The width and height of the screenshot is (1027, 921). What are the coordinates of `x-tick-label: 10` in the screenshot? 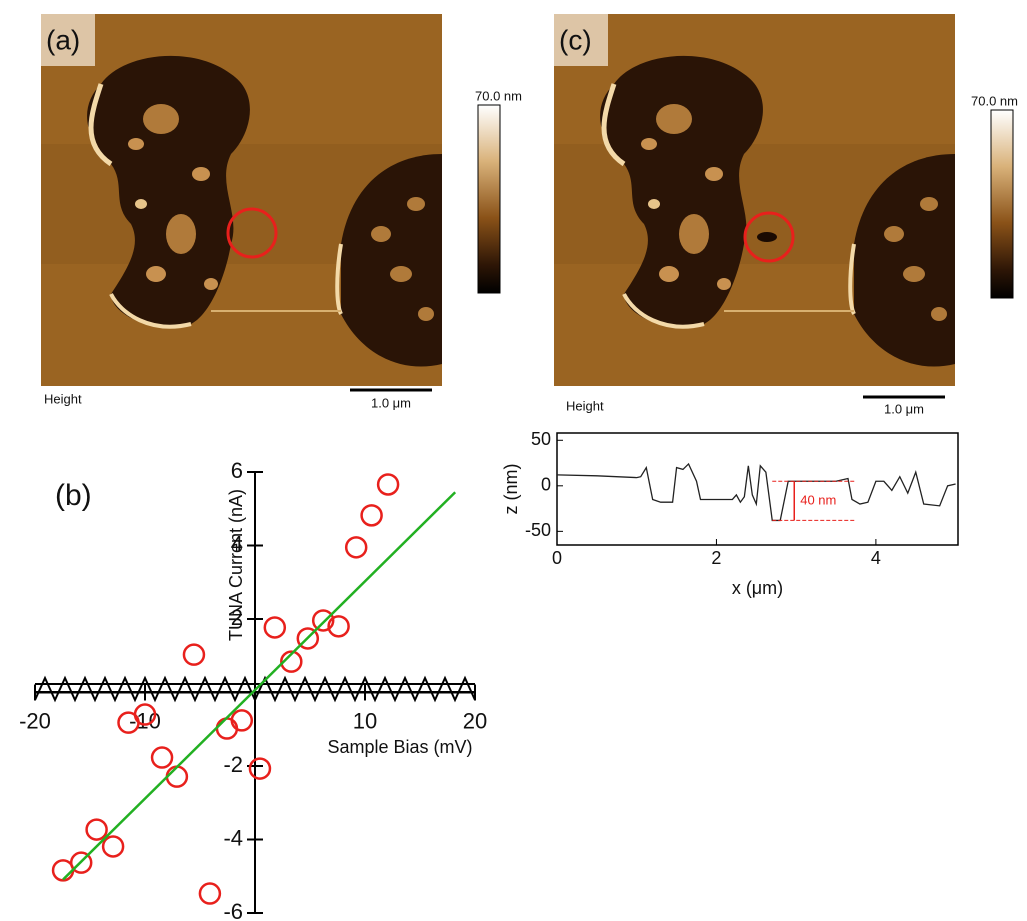 It's located at (365, 720).